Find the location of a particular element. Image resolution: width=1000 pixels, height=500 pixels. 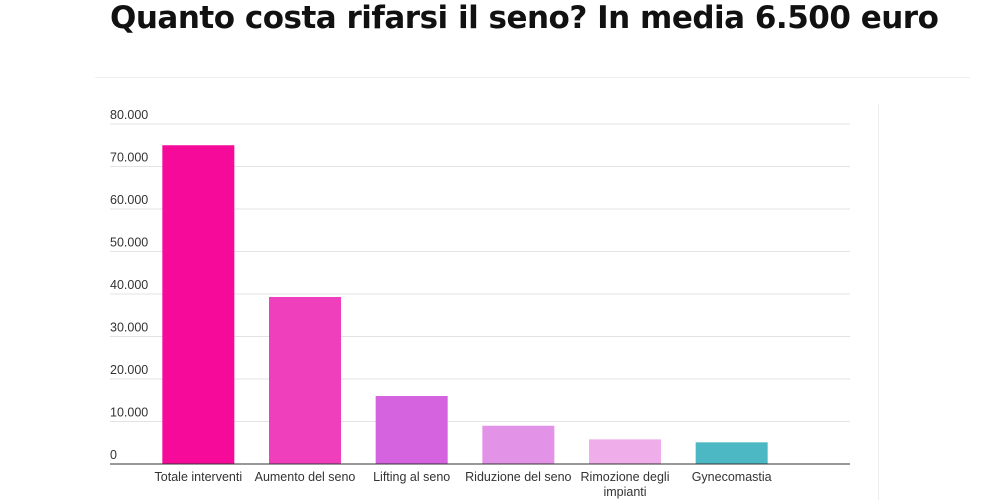

x-tick-label: Totale interventi is located at coordinates (199, 477).